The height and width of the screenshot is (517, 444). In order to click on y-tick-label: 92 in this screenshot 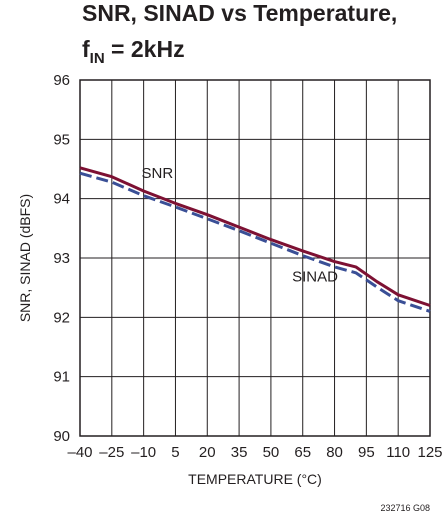, I will do `click(61, 317)`.